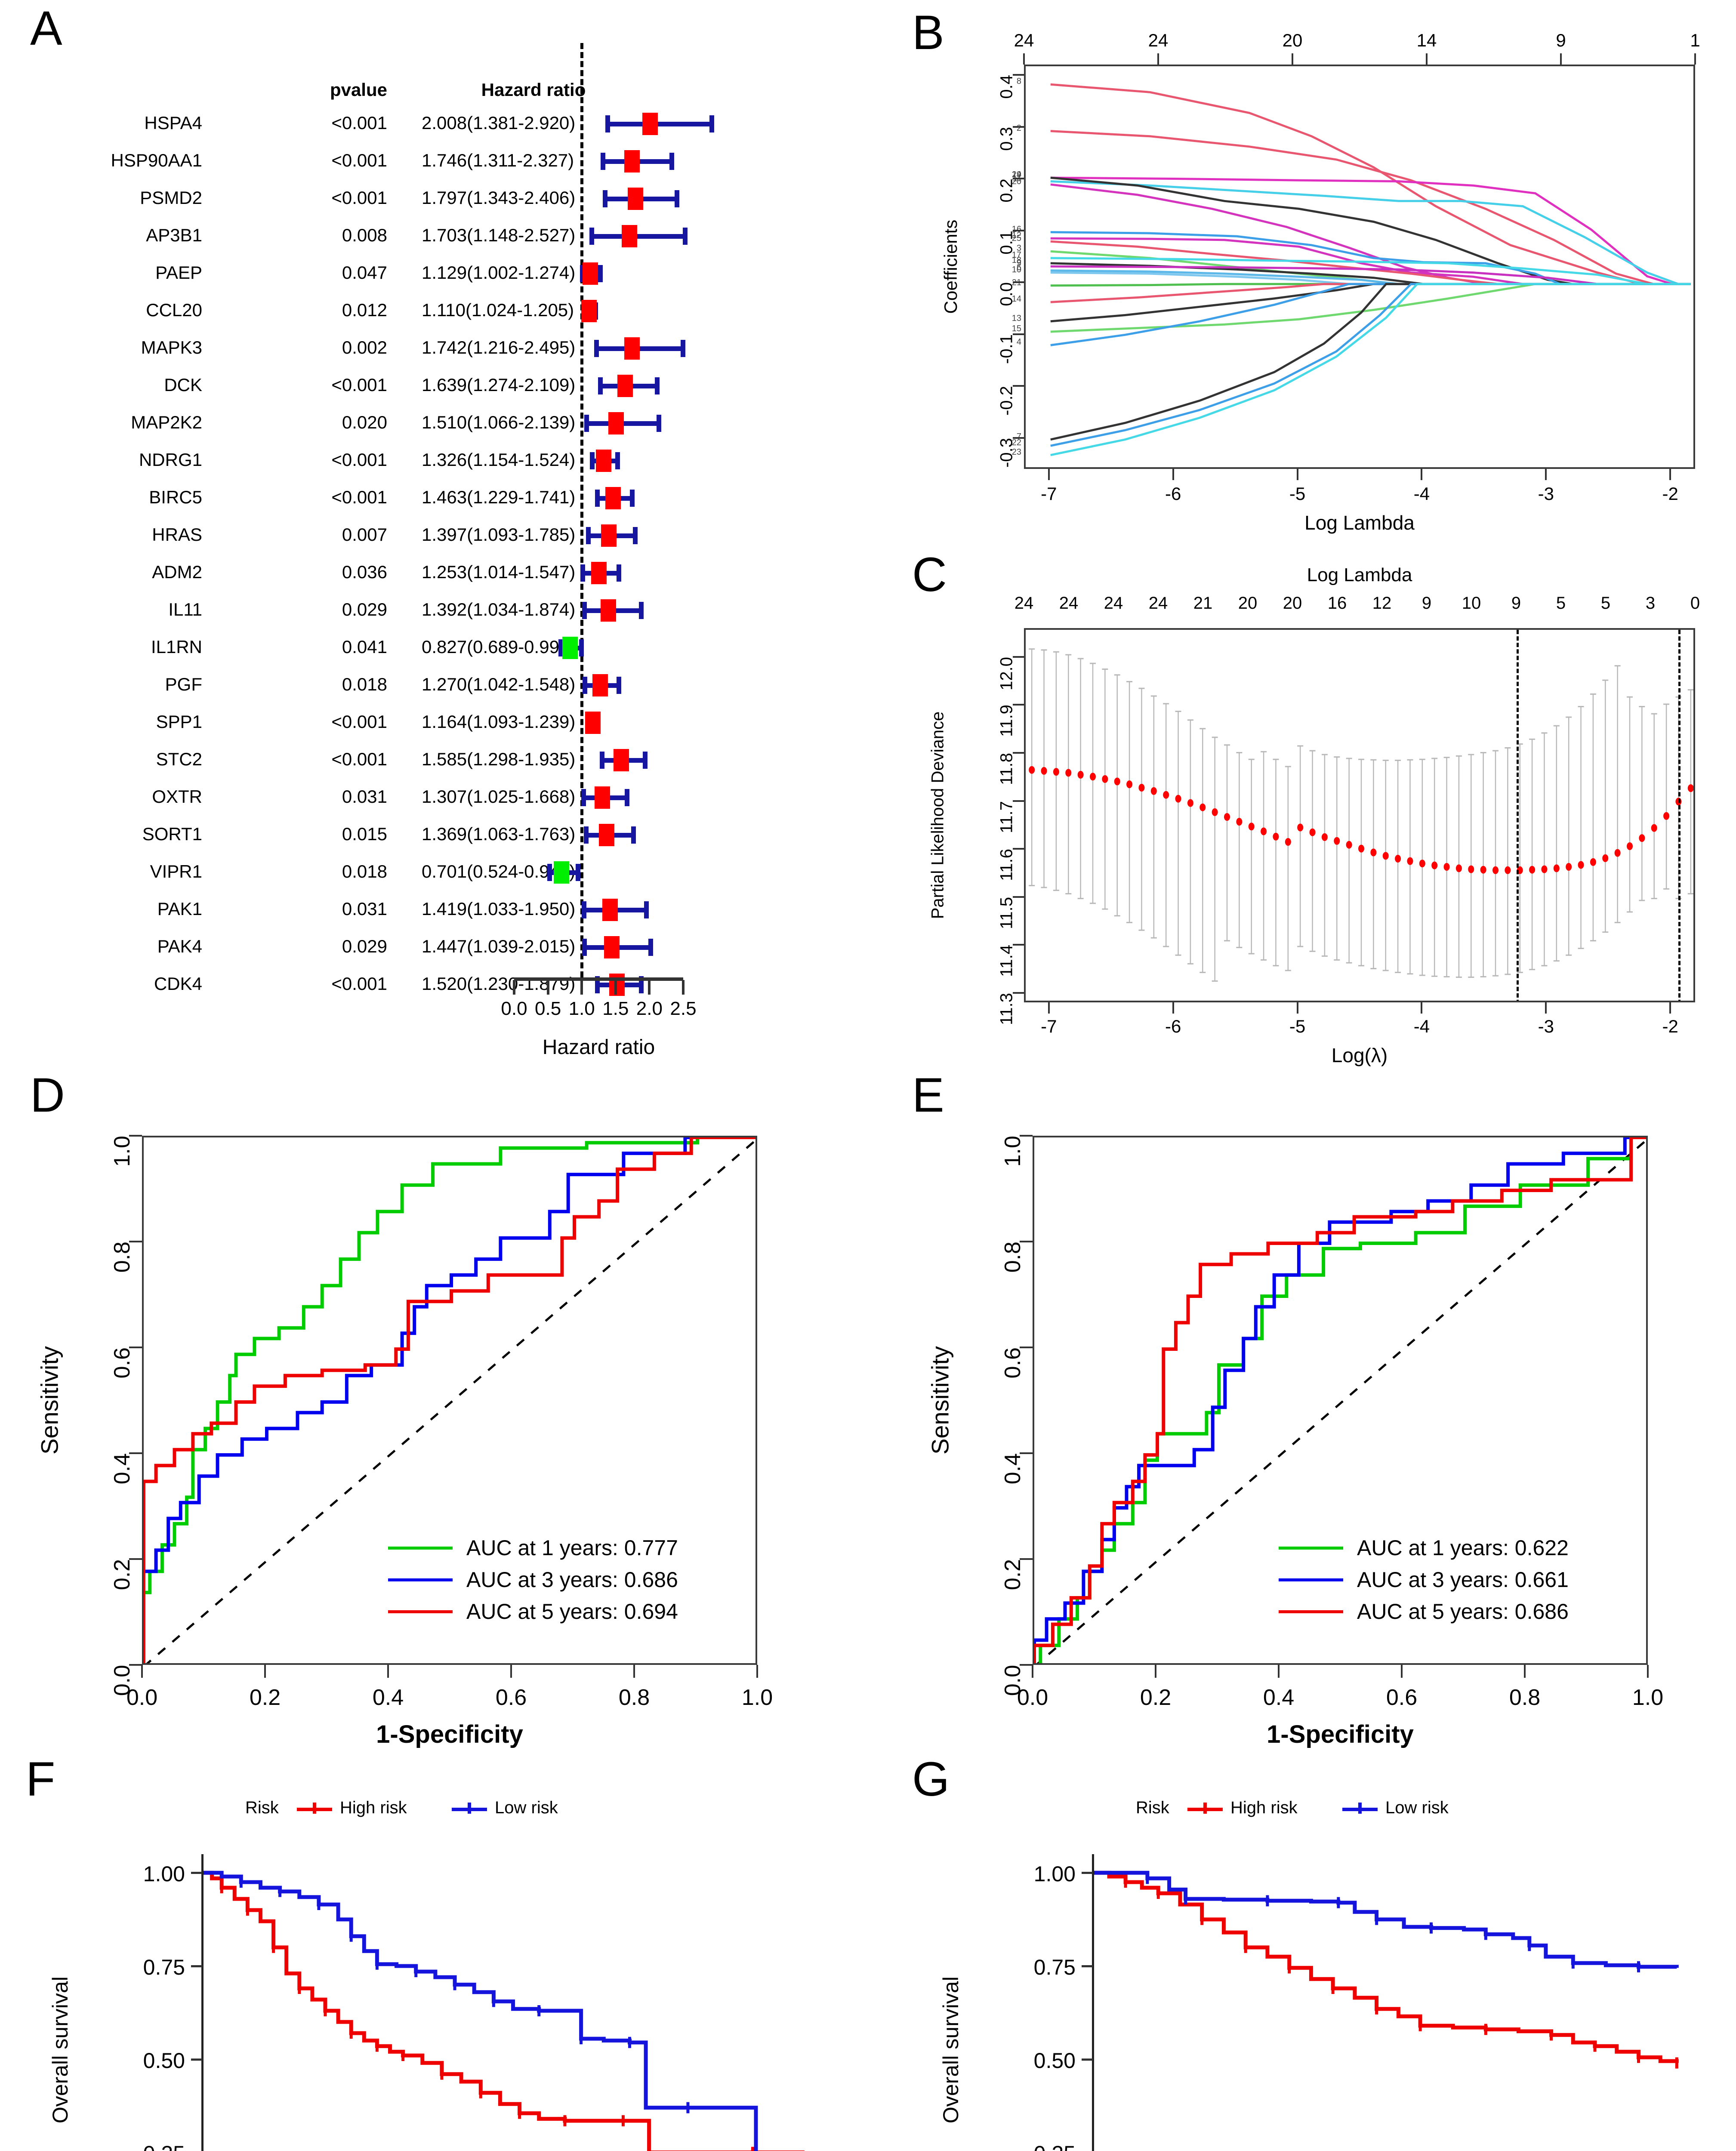 This screenshot has height=2151, width=1736. Describe the element at coordinates (184, 684) in the screenshot. I see `forest-row-gene: PGF` at that location.